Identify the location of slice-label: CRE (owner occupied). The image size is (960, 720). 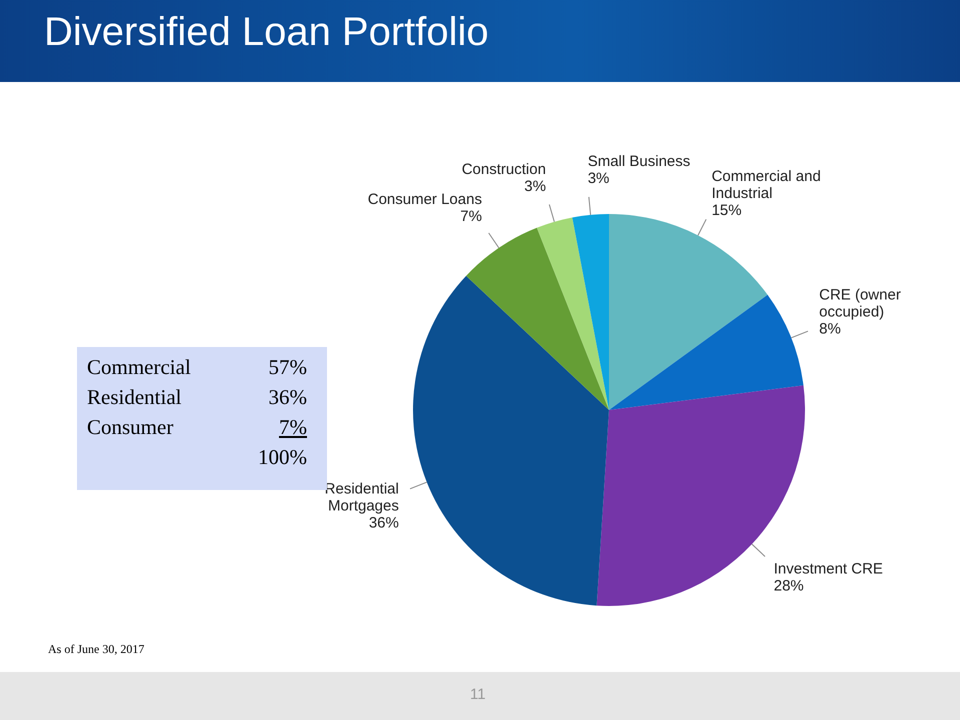
(860, 303).